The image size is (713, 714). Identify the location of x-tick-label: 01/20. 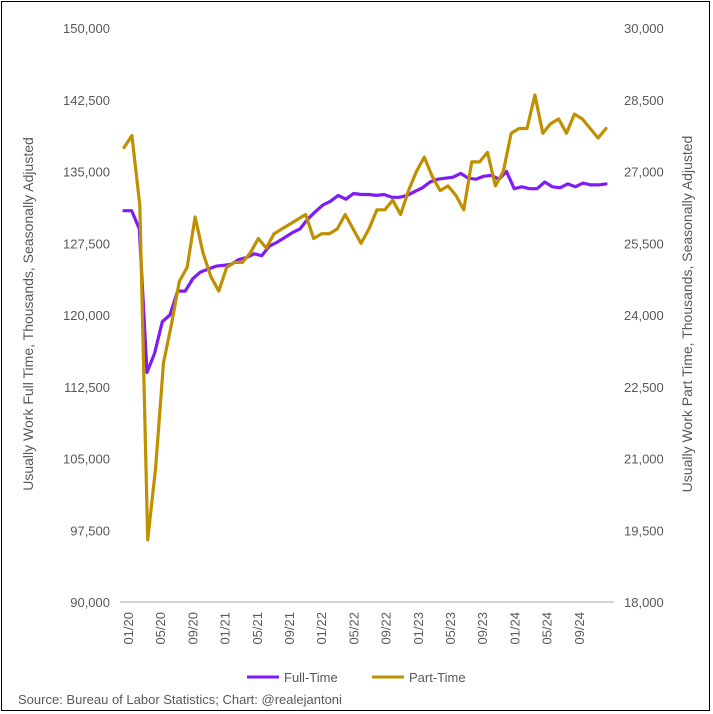
(128, 628).